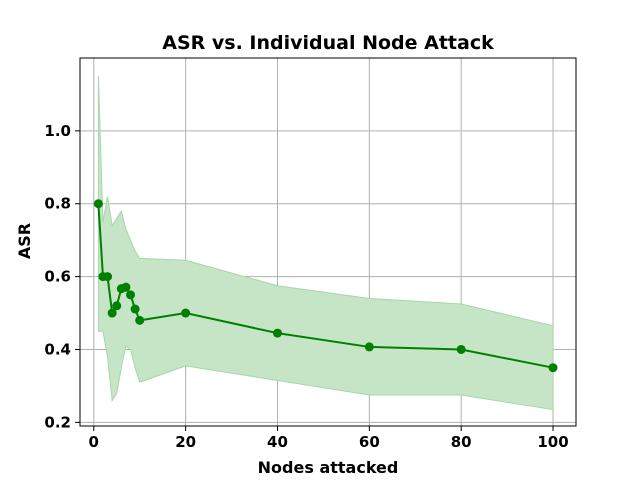 Image resolution: width=640 pixels, height=480 pixels. What do you see at coordinates (277, 442) in the screenshot?
I see `x-tick-label: 40` at bounding box center [277, 442].